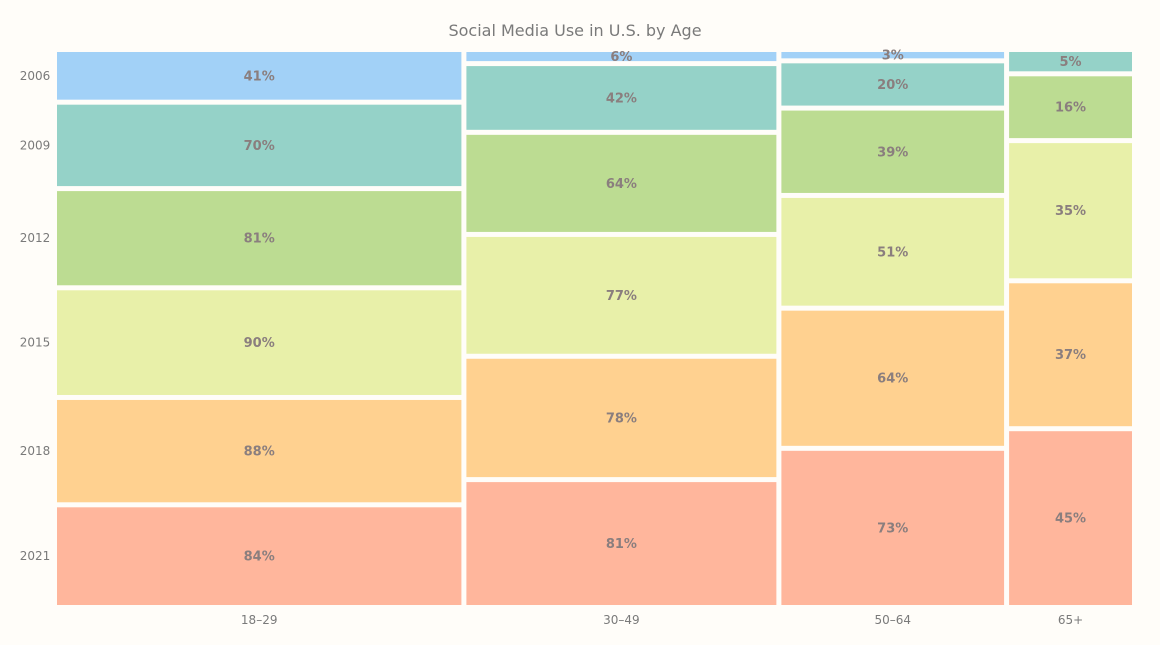 This screenshot has height=645, width=1160. I want to click on bar-18–29-2018, so click(259, 451).